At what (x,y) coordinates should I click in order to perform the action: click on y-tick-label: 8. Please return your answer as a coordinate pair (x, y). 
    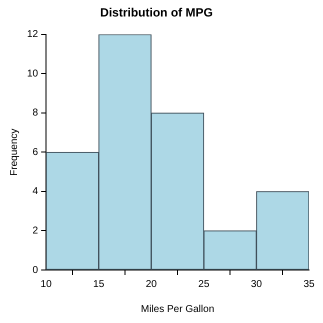
    Looking at the image, I should click on (35, 113).